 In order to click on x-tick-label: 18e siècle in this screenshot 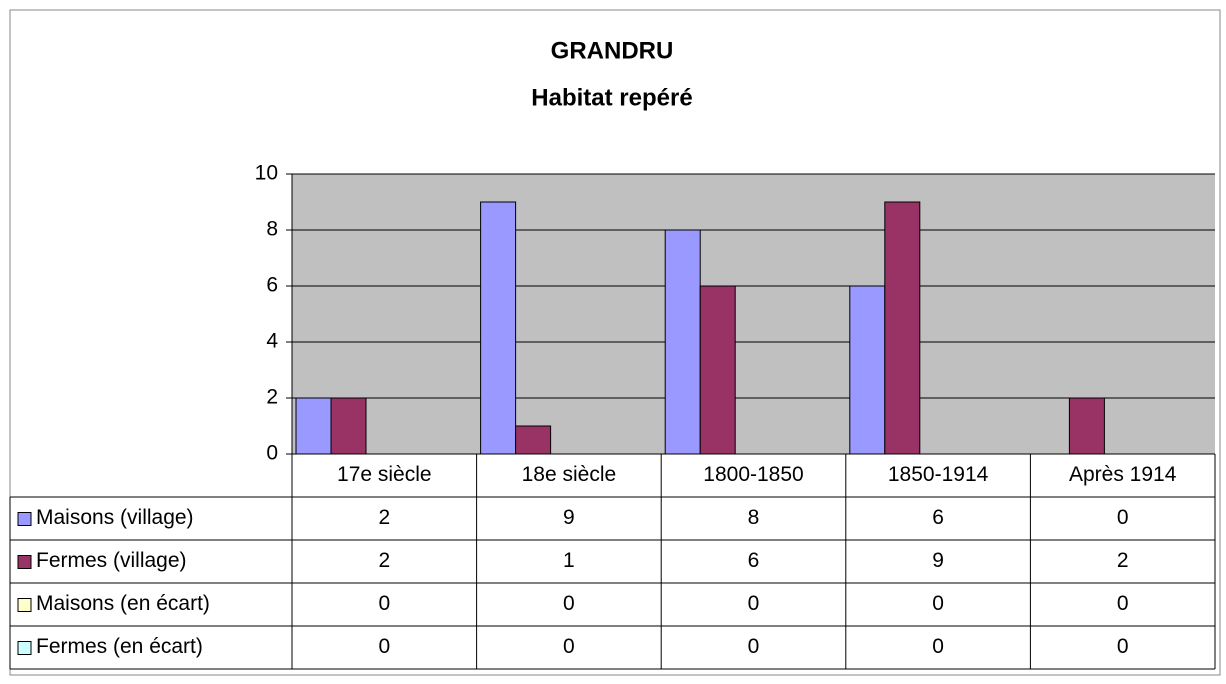, I will do `click(569, 474)`.